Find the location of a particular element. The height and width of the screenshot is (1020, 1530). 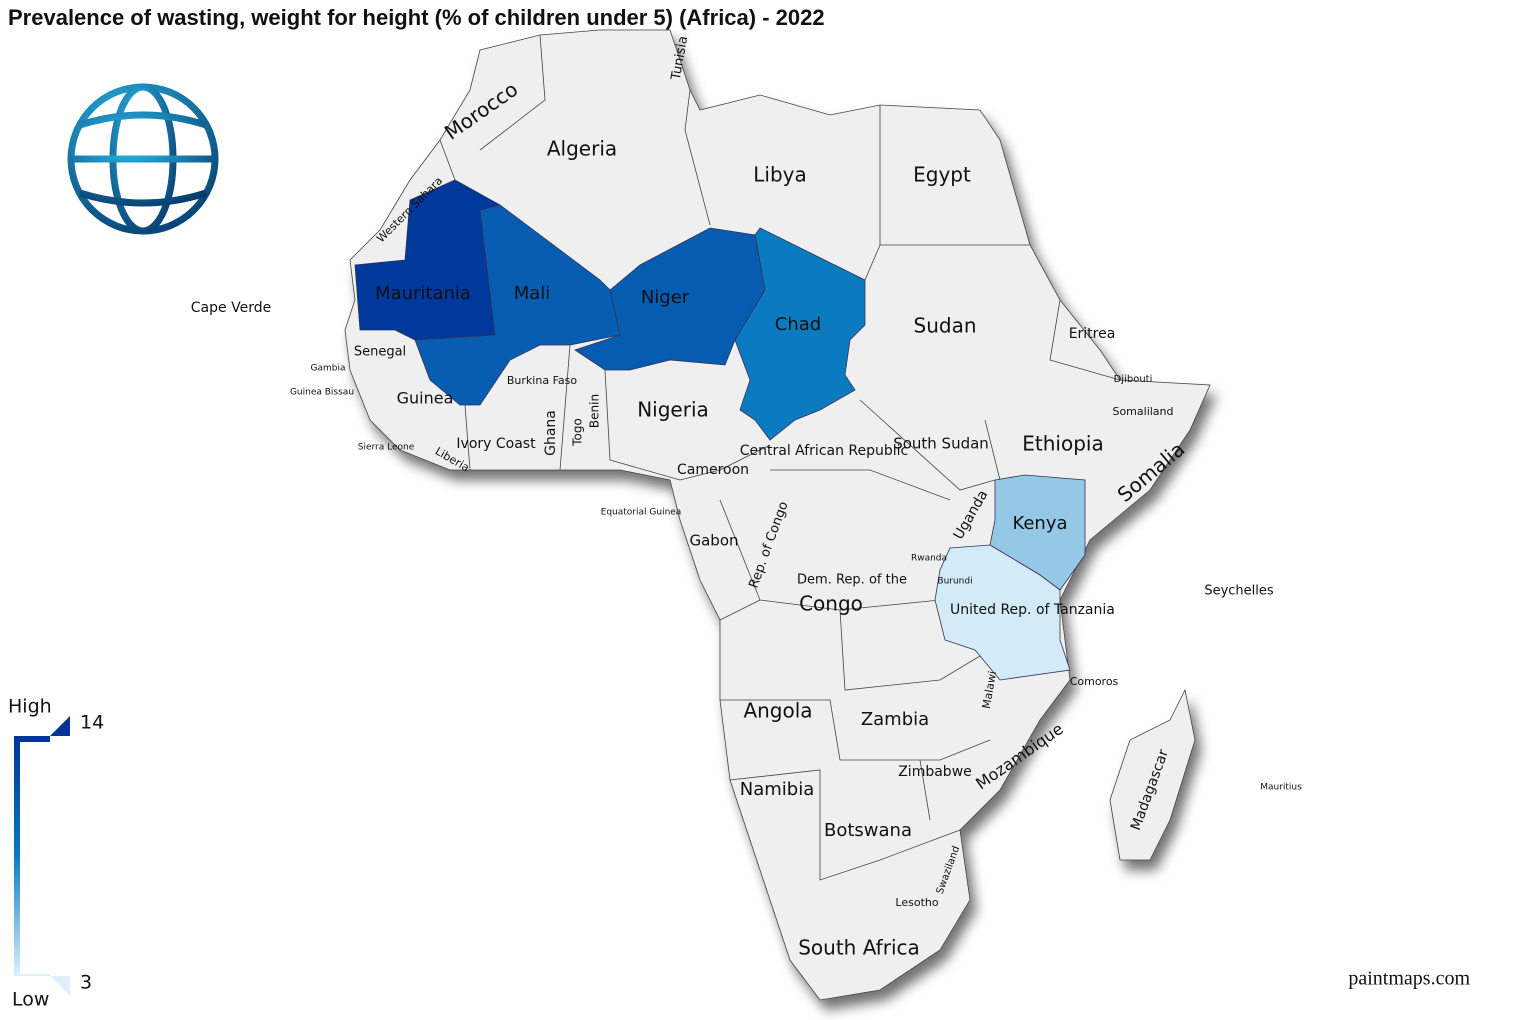

country-label: Seychelles is located at coordinates (1239, 591).